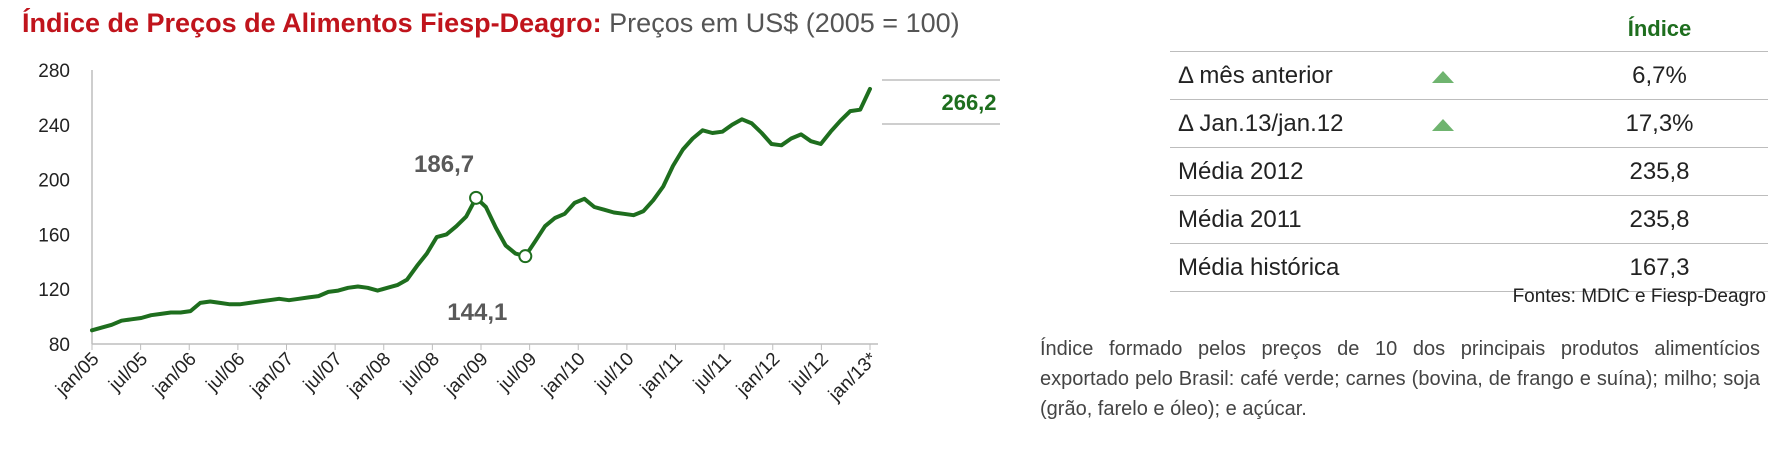 This screenshot has width=1782, height=454. What do you see at coordinates (517, 373) in the screenshot?
I see `x-tick-label: jul/09` at bounding box center [517, 373].